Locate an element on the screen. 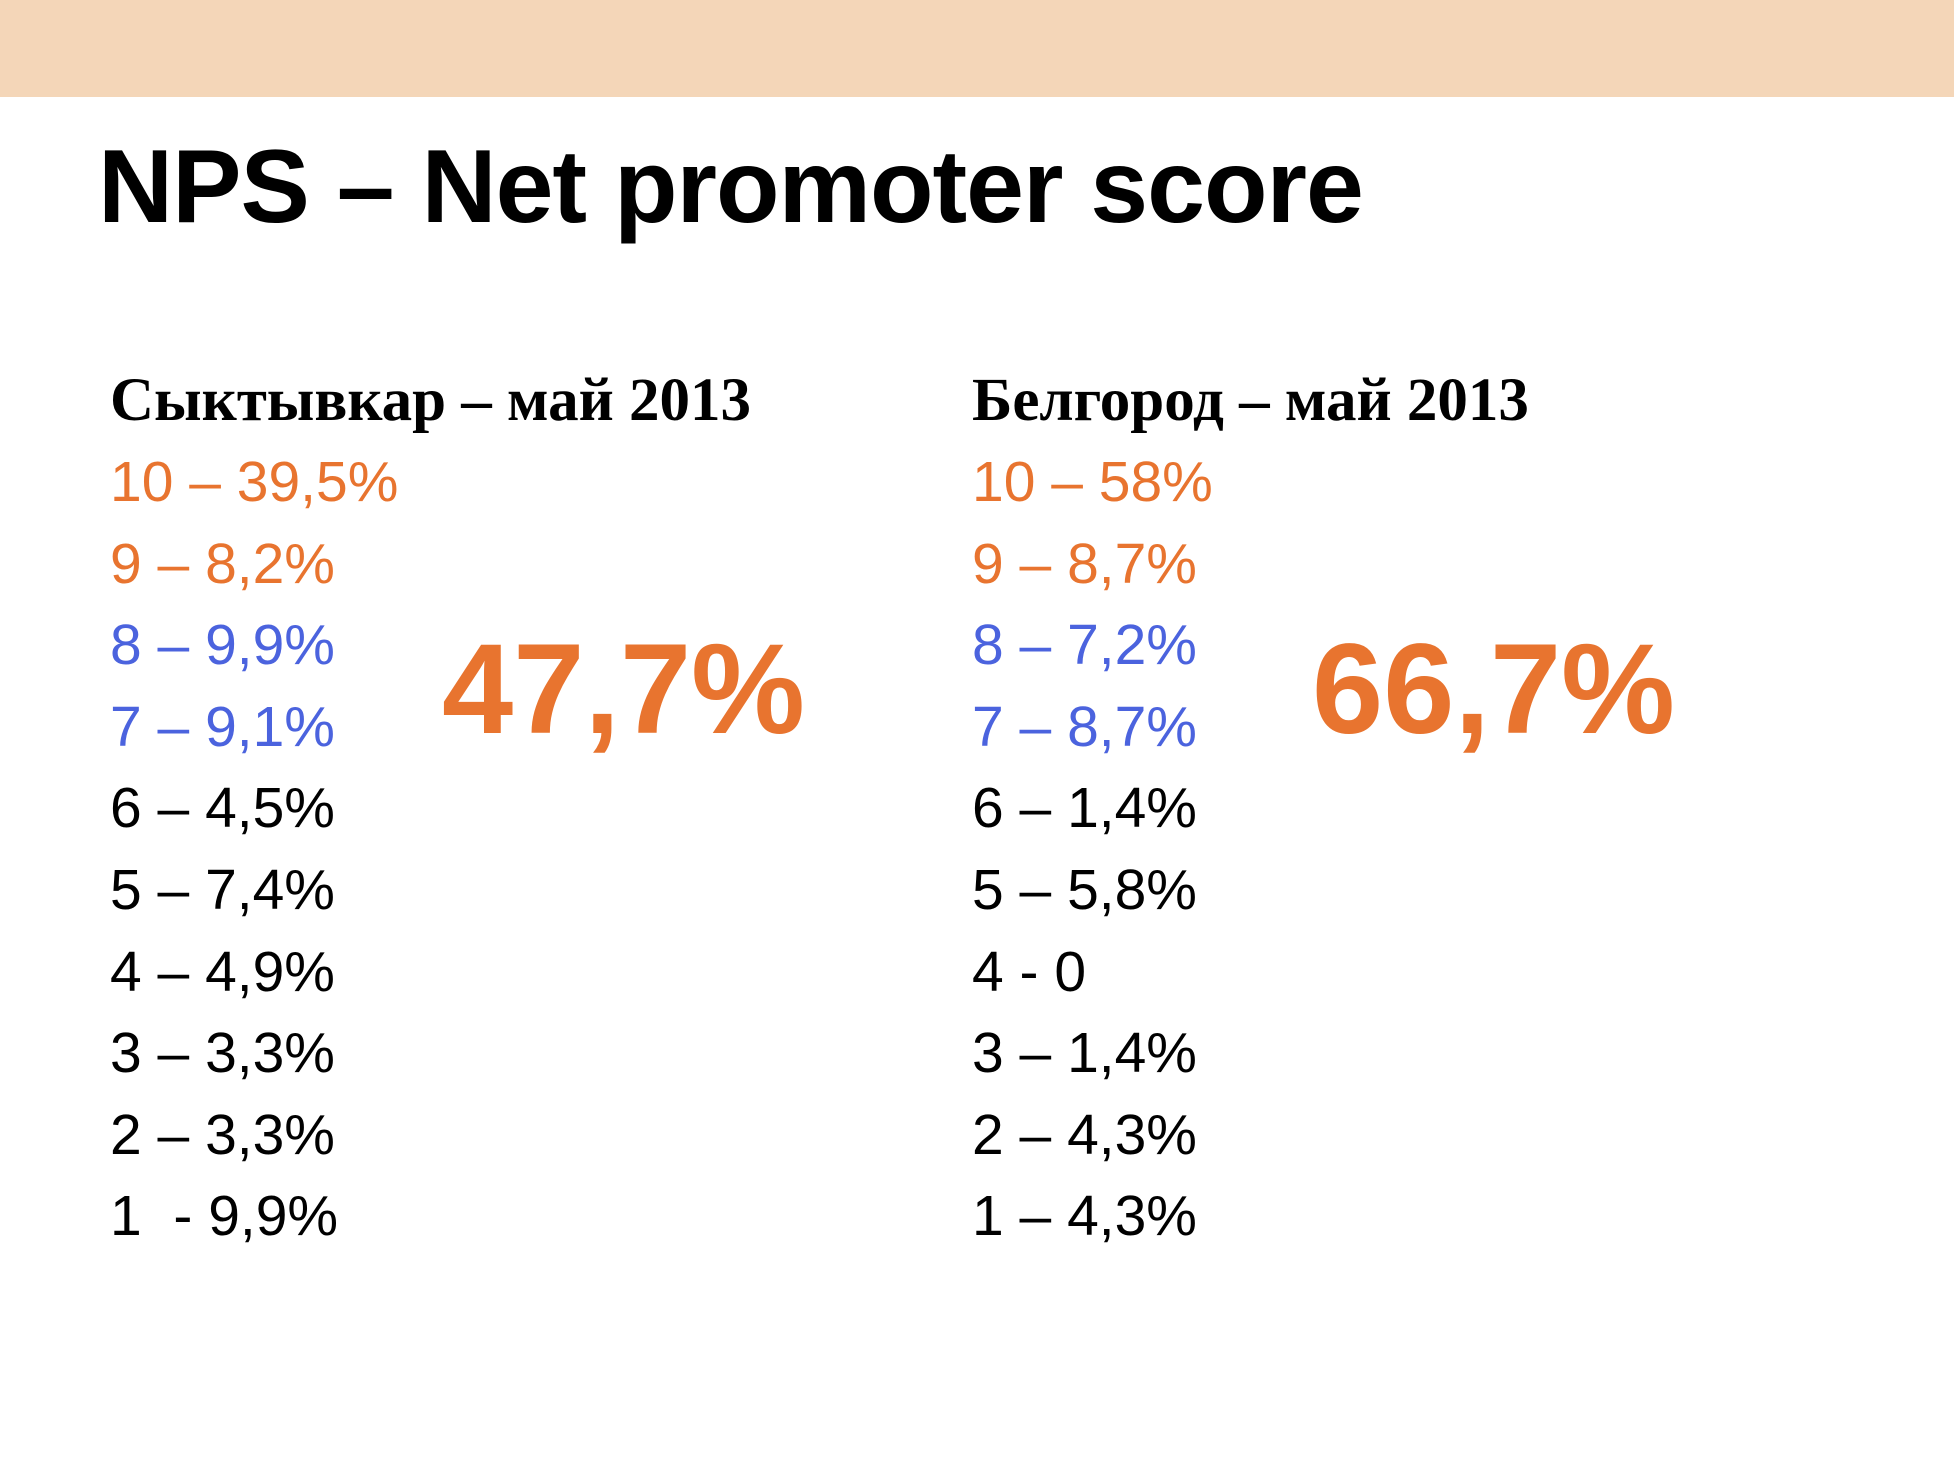 Image resolution: width=1954 pixels, height=1462 pixels. slide-title: NPS – Net promoter score is located at coordinates (731, 187).